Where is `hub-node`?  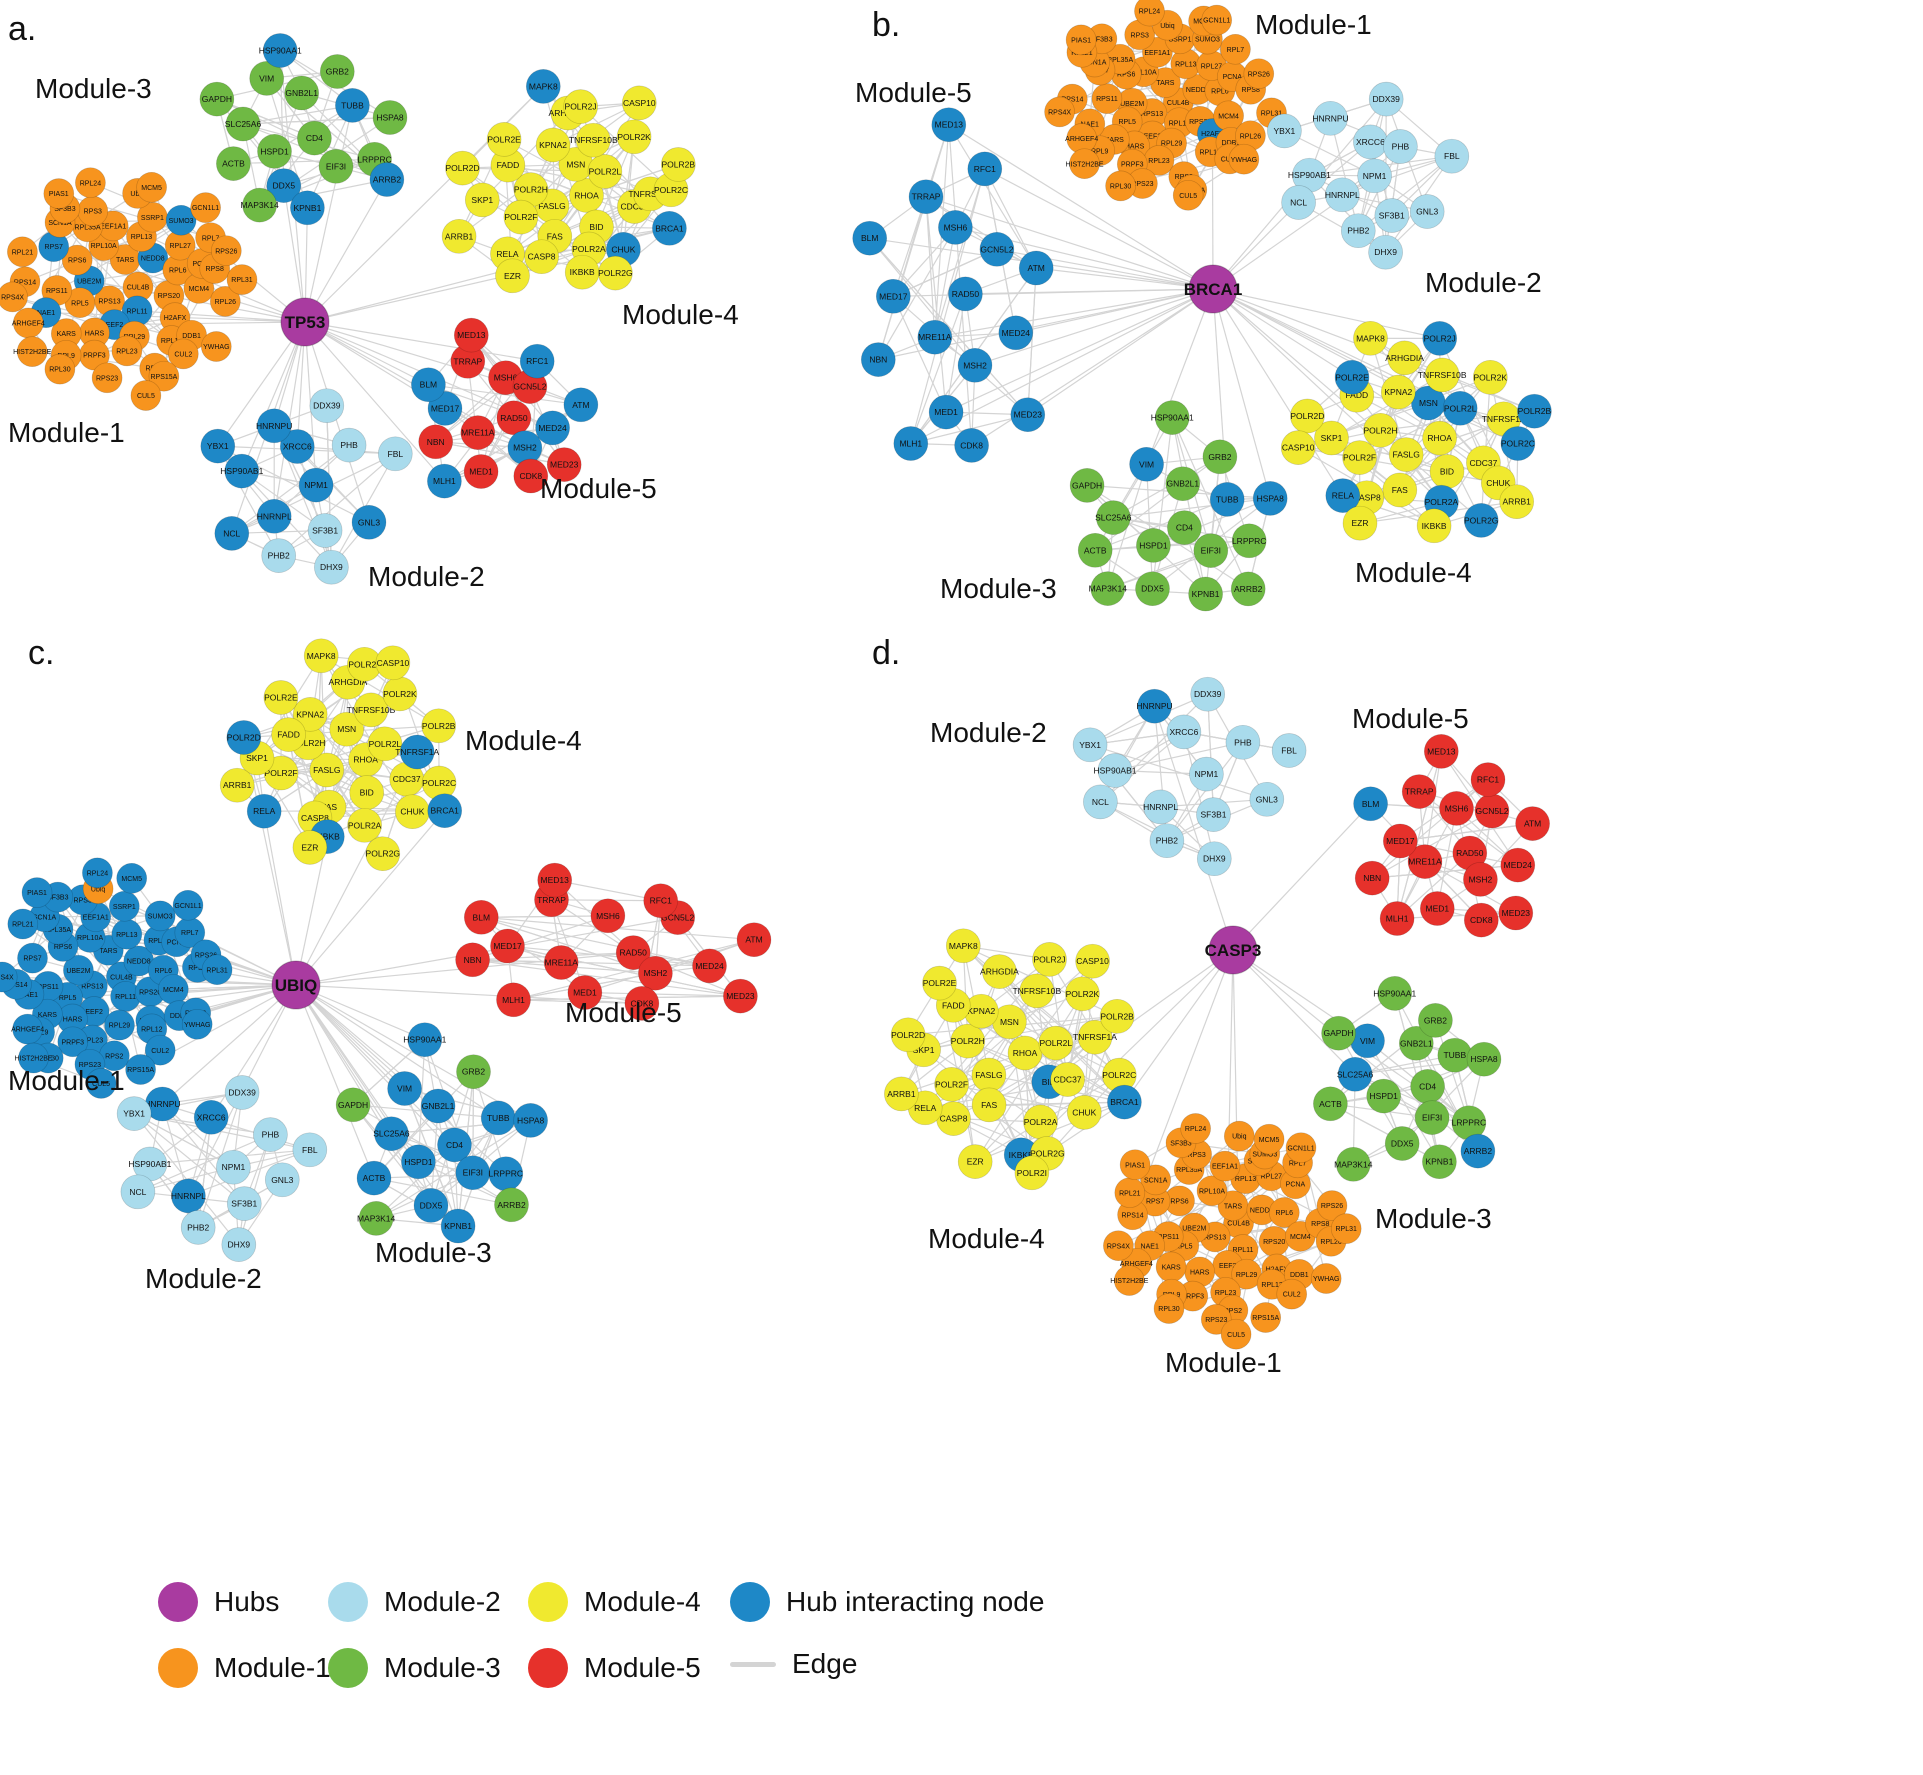
hub-node is located at coordinates (296, 985).